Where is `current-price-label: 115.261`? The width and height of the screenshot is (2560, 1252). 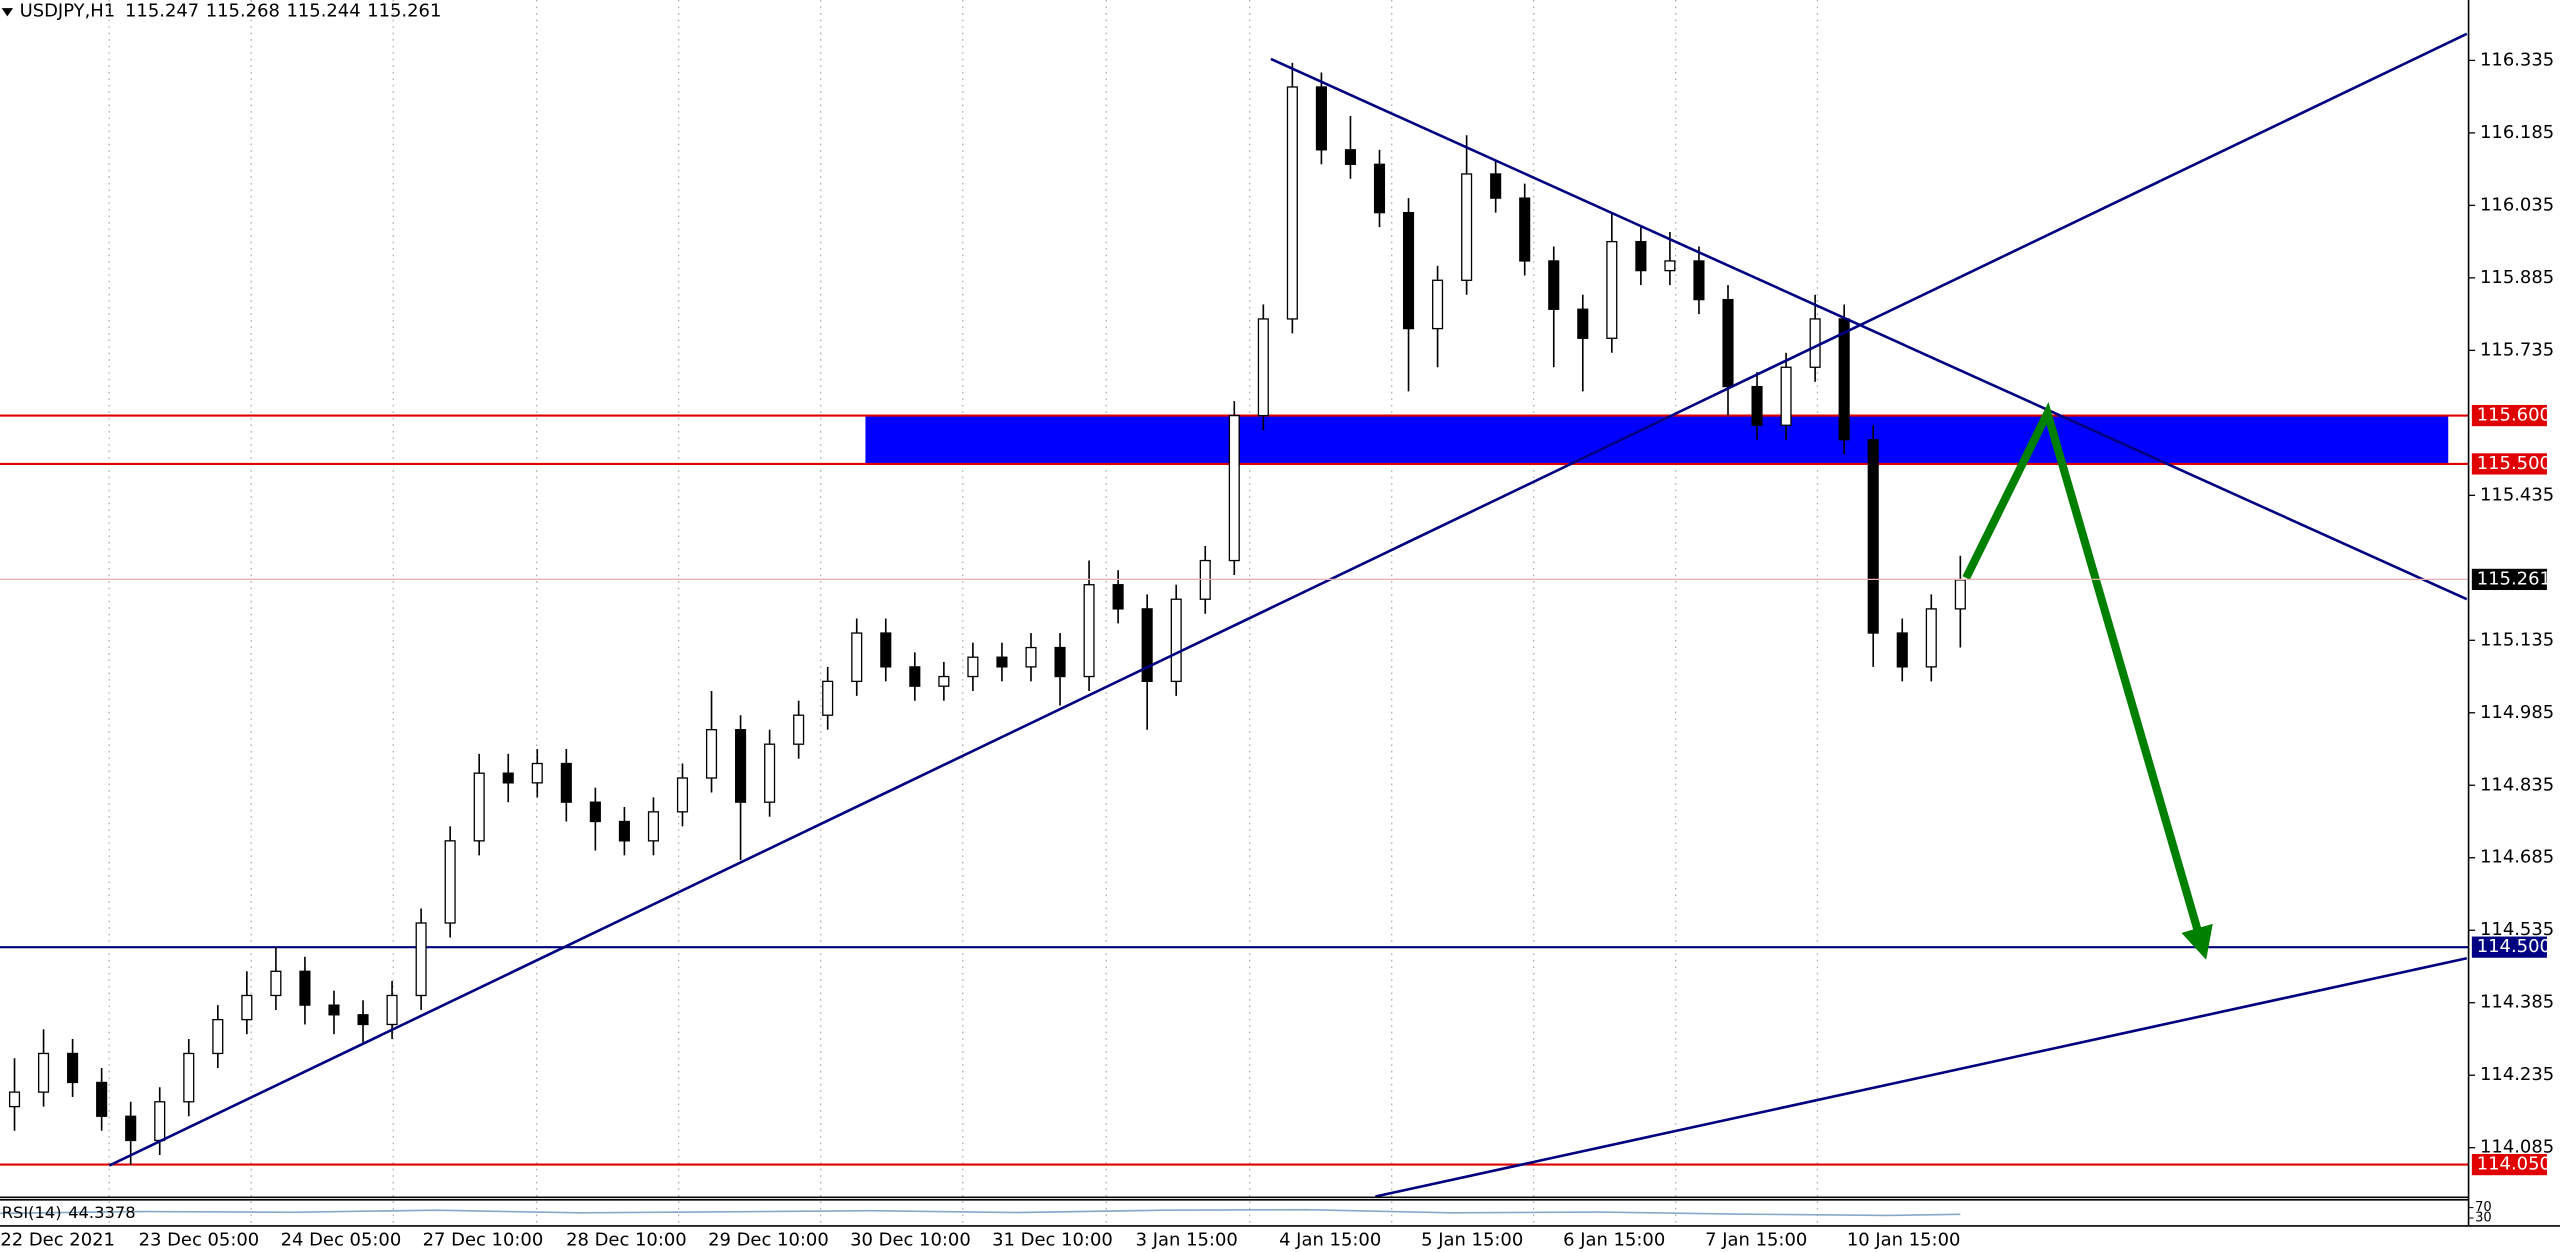 current-price-label: 115.261 is located at coordinates (2514, 578).